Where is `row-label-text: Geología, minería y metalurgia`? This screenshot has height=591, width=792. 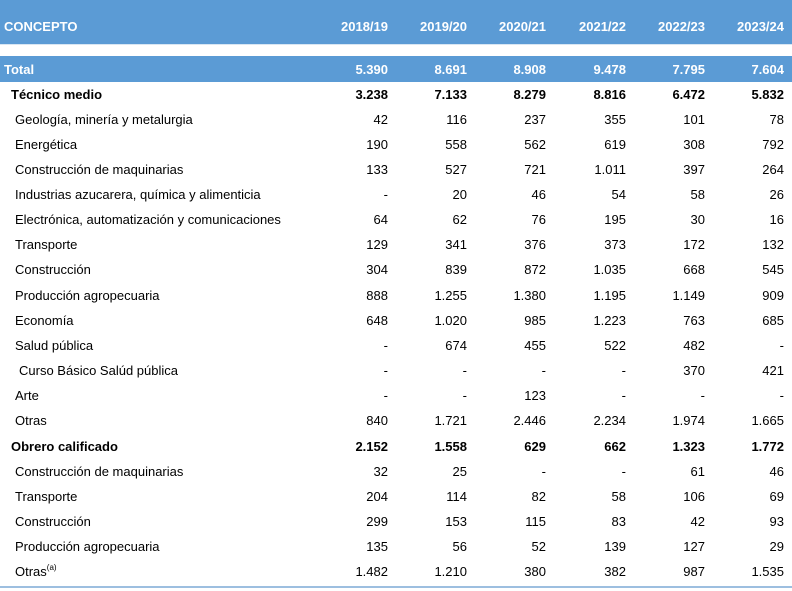
row-label-text: Geología, minería y metalurgia is located at coordinates (104, 119).